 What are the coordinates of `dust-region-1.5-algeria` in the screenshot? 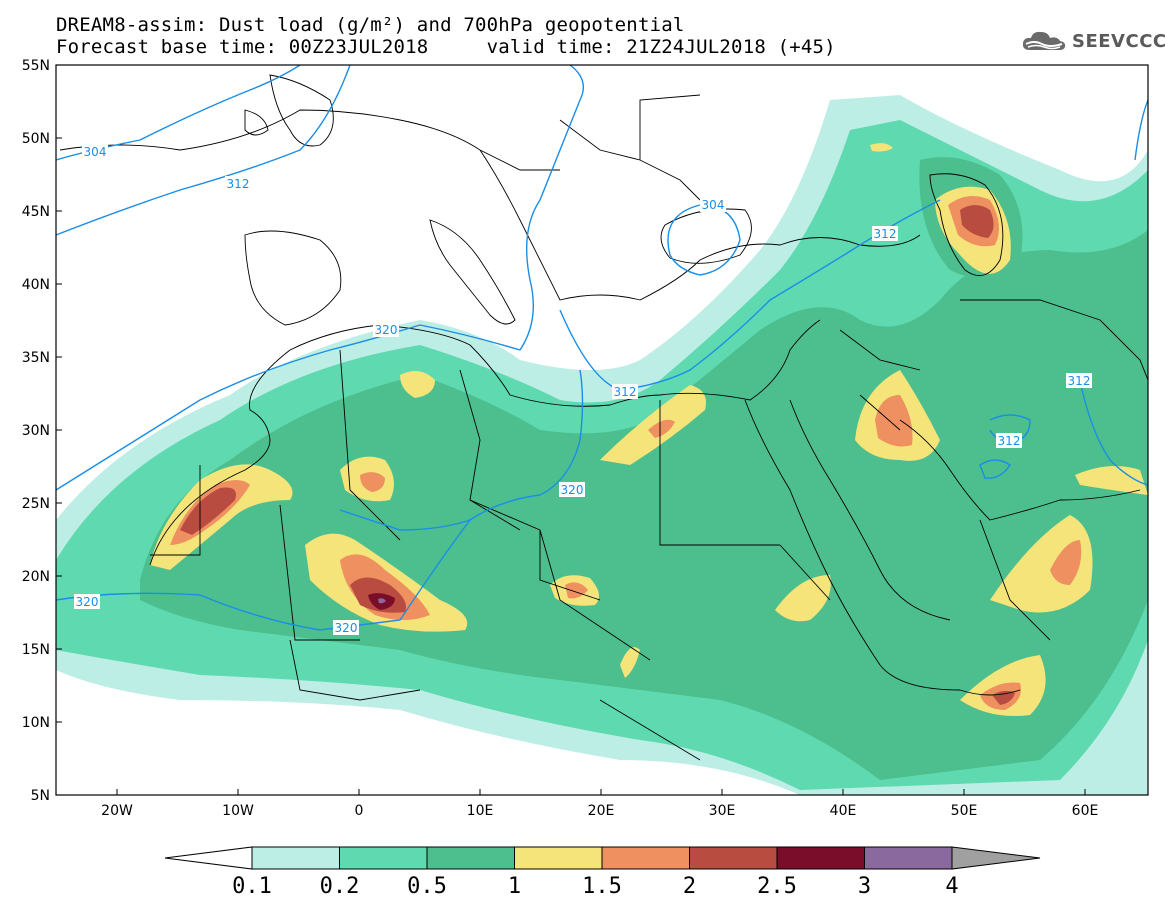 It's located at (372, 482).